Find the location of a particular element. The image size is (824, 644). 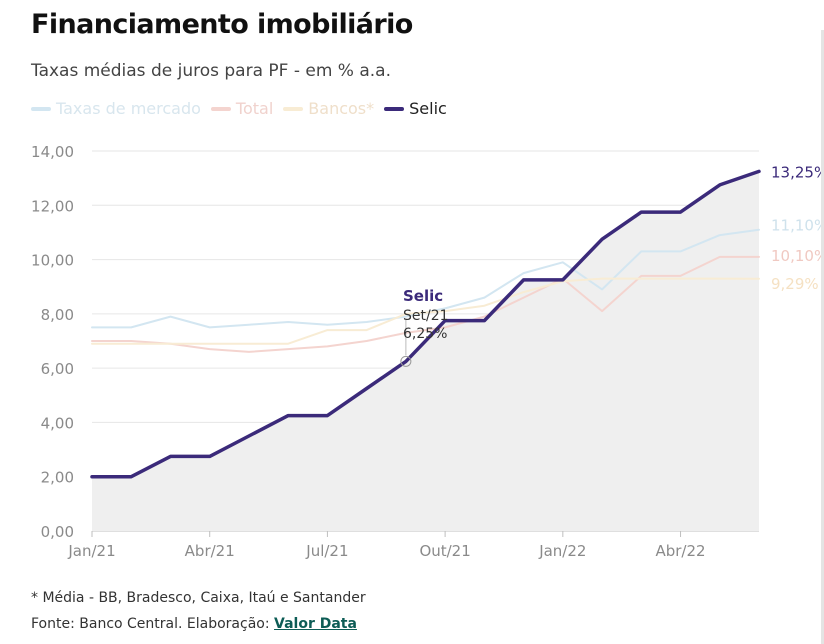

y-tick-label-2: 4,00 is located at coordinates (57, 423).